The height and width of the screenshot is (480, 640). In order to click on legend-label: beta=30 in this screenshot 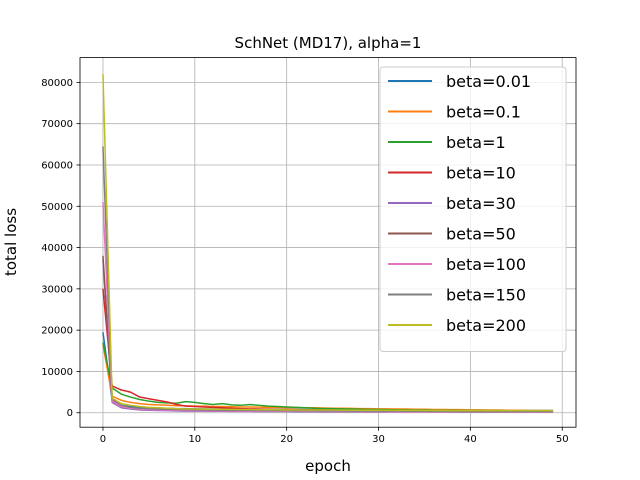, I will do `click(481, 203)`.